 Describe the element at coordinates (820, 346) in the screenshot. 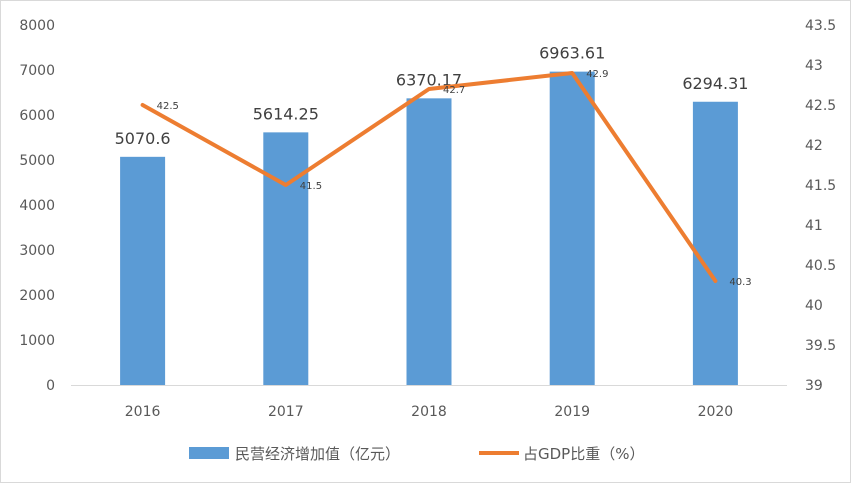

I see `y-right-tick-label: 39.5` at that location.